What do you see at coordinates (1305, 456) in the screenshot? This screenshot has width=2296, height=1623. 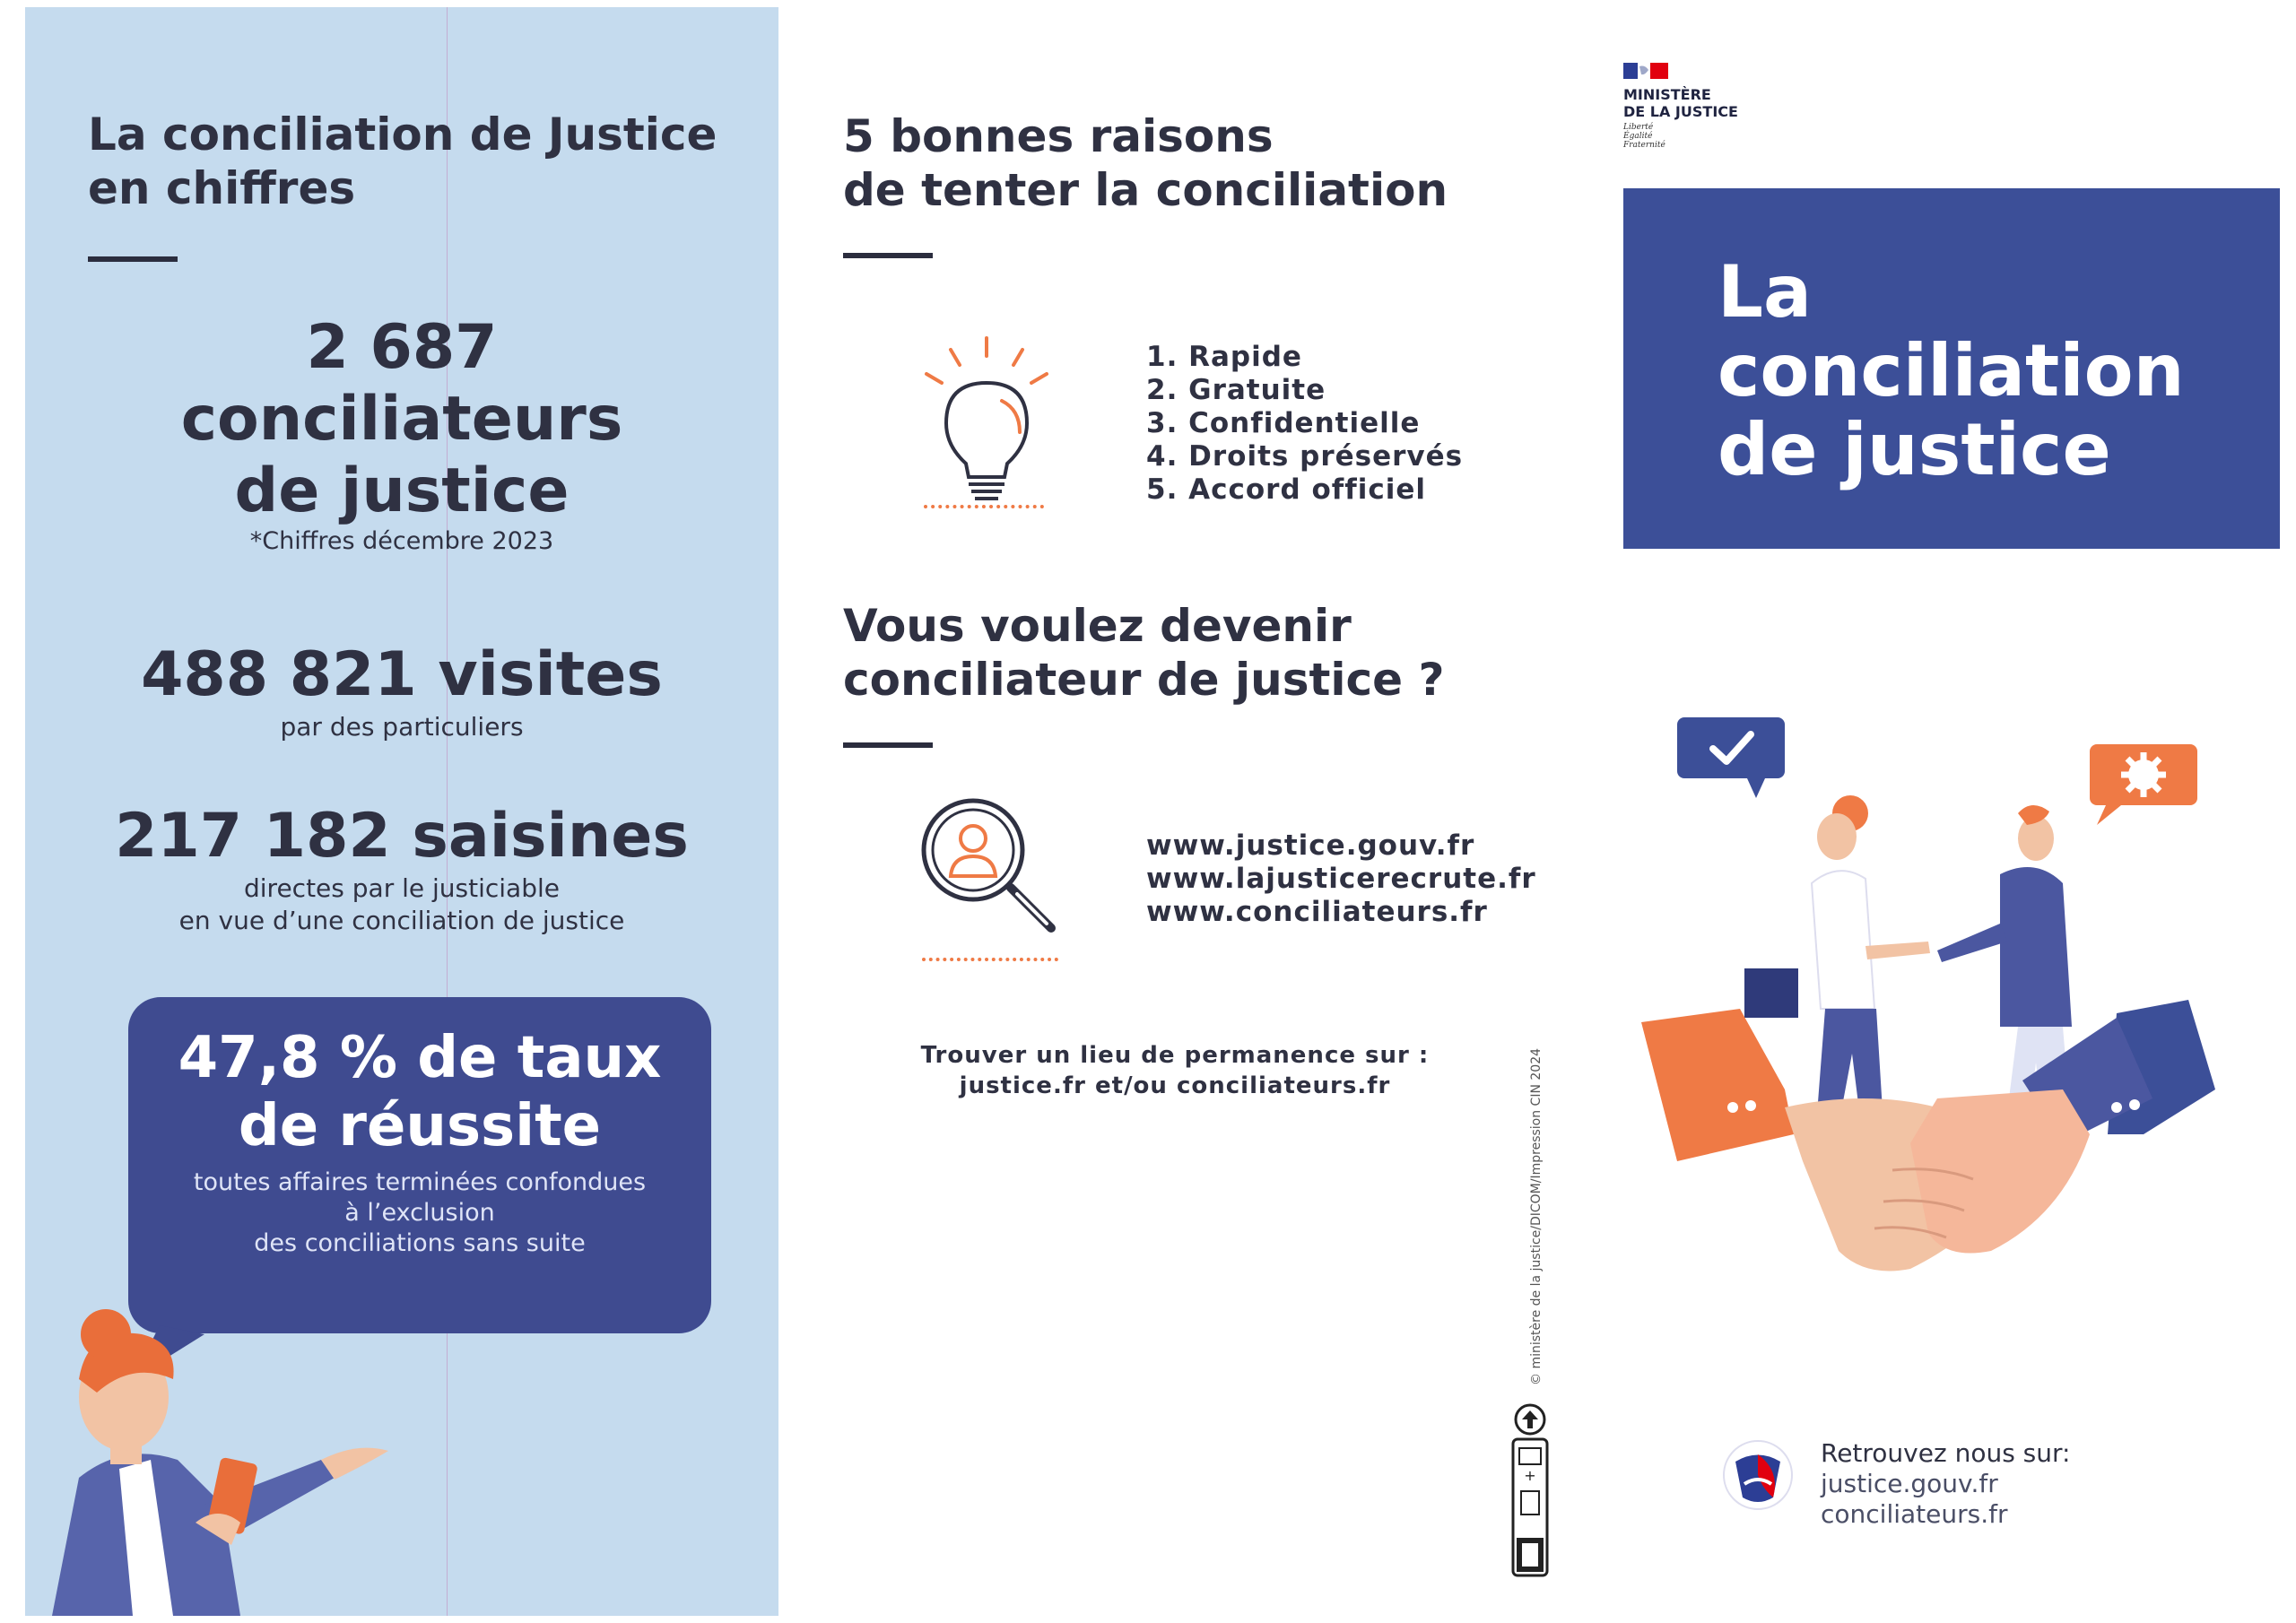 I see `reason-item: 4. Droits préservés` at bounding box center [1305, 456].